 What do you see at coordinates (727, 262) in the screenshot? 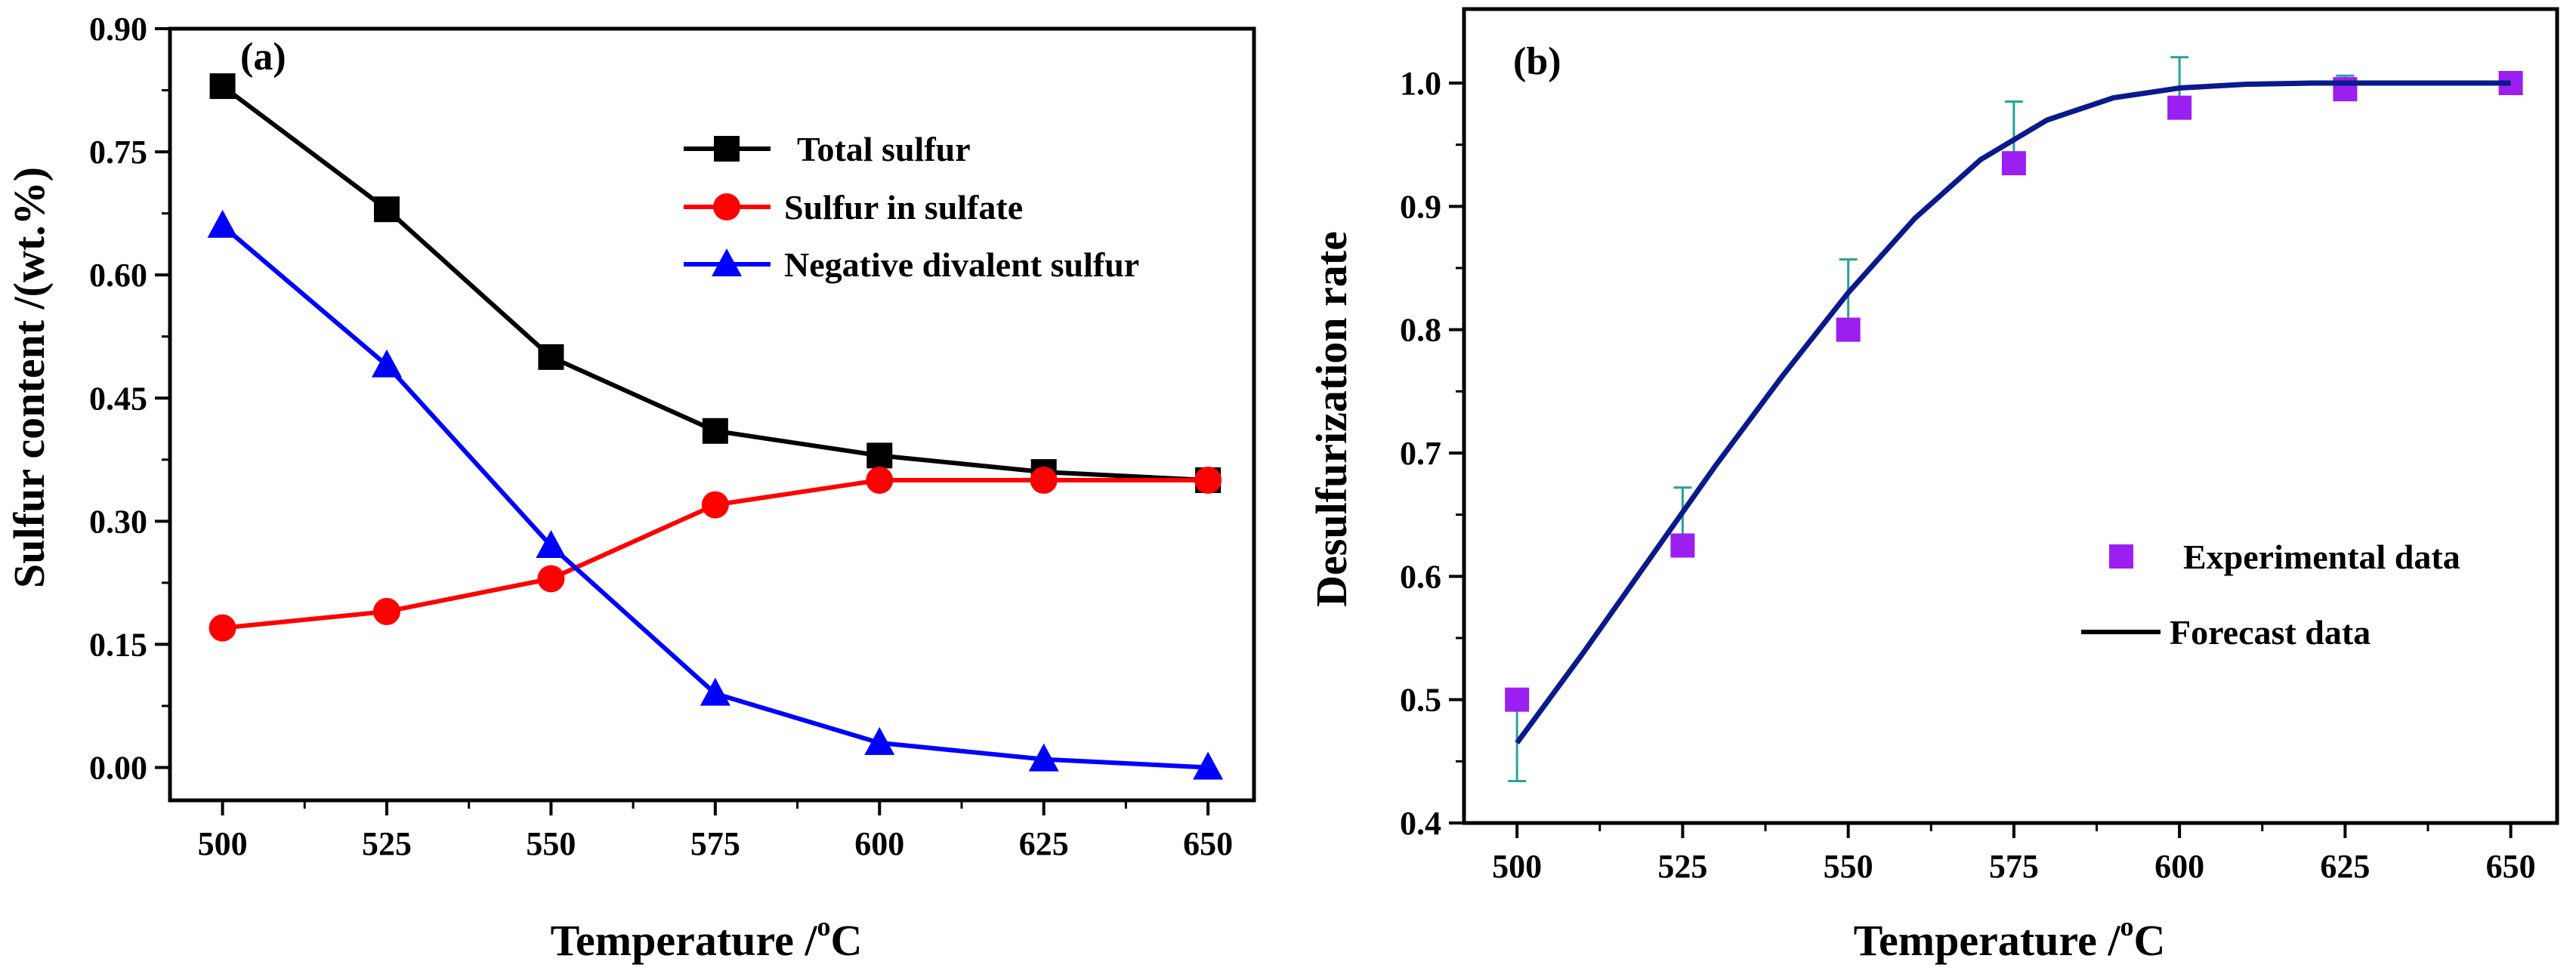
I see `legend-marker-negative-divalent-sulfur` at bounding box center [727, 262].